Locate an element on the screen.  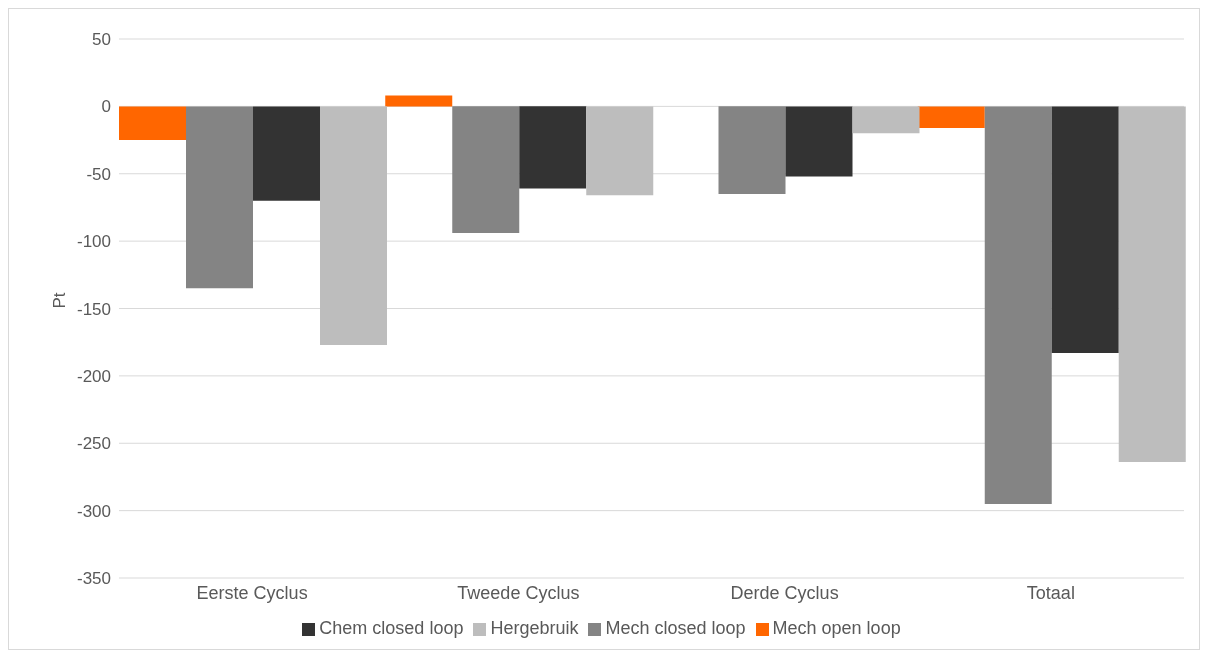
y-axis-title: Pt is located at coordinates (60, 300).